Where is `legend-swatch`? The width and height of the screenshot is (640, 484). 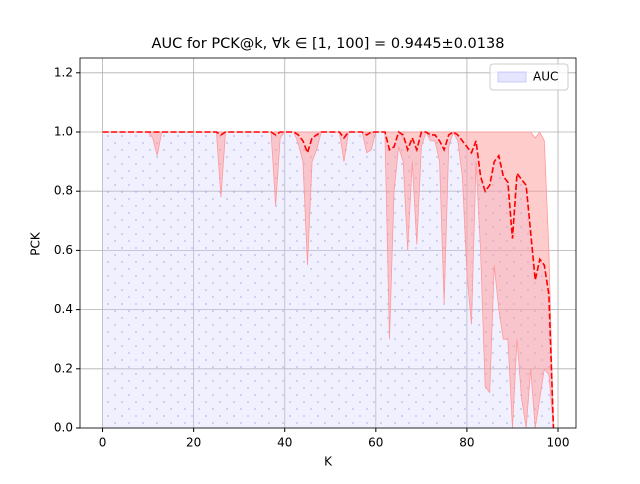
legend-swatch is located at coordinates (512, 77).